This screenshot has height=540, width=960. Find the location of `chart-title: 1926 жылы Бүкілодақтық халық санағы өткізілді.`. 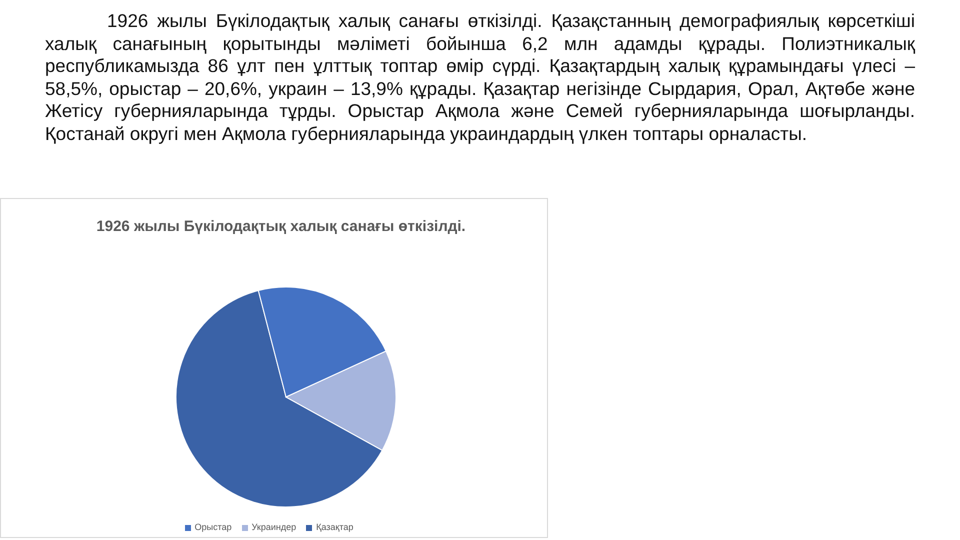

chart-title: 1926 жылы Бүкілодақтық халық санағы өткізілді. is located at coordinates (281, 227).